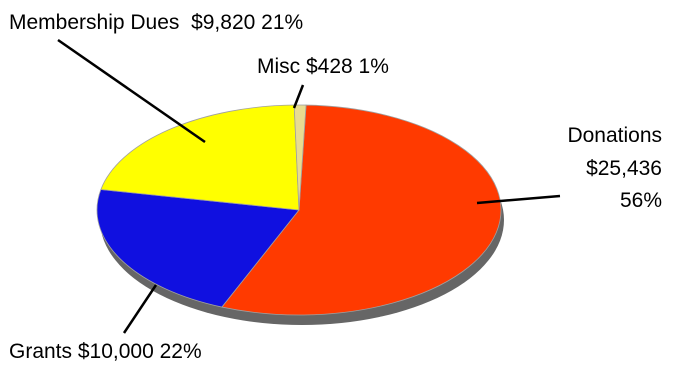 This screenshot has height=368, width=680. I want to click on leader-line-grants, so click(140, 309).